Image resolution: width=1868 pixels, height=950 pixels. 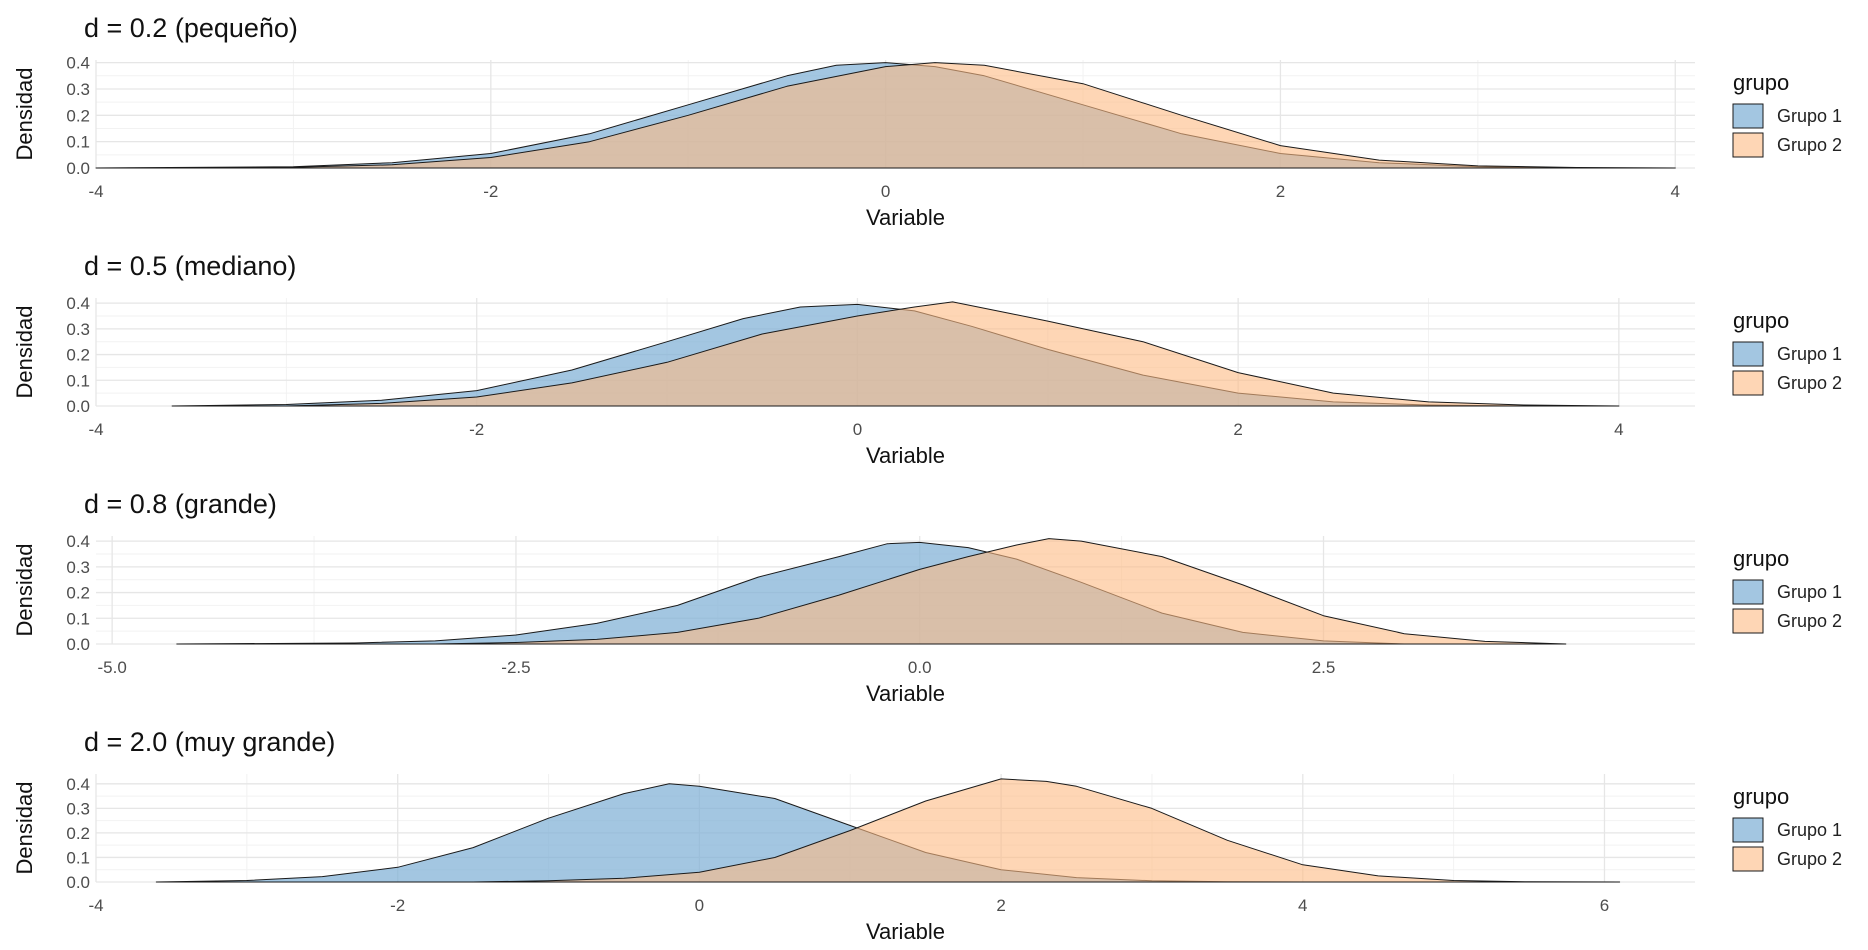 What do you see at coordinates (920, 667) in the screenshot?
I see `x-tick-label: 0.0` at bounding box center [920, 667].